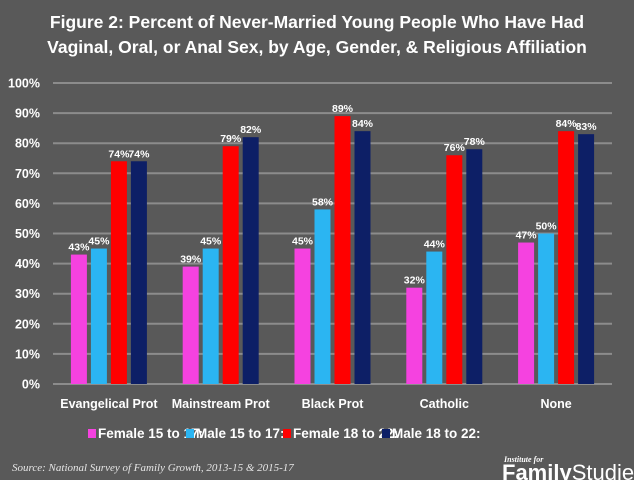 The width and height of the screenshot is (634, 480). I want to click on legend-item: Male 15 to 17:, so click(235, 433).